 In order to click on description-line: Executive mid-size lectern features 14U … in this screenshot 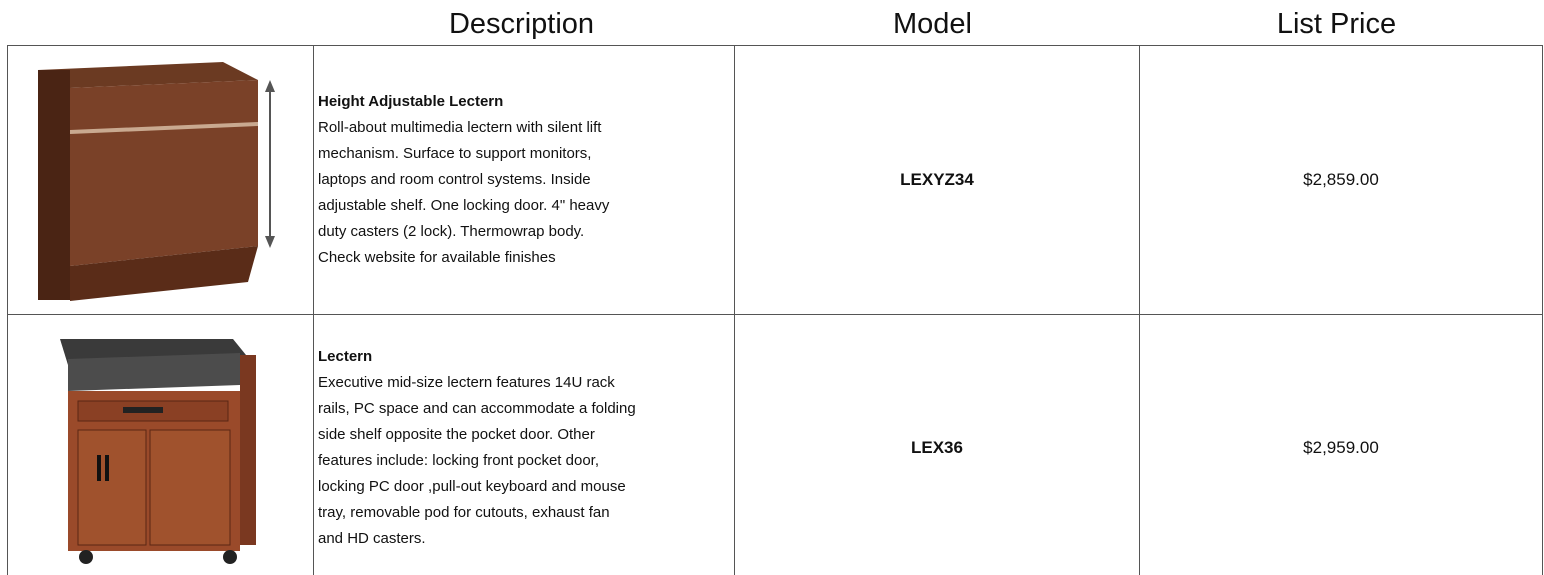, I will do `click(466, 382)`.